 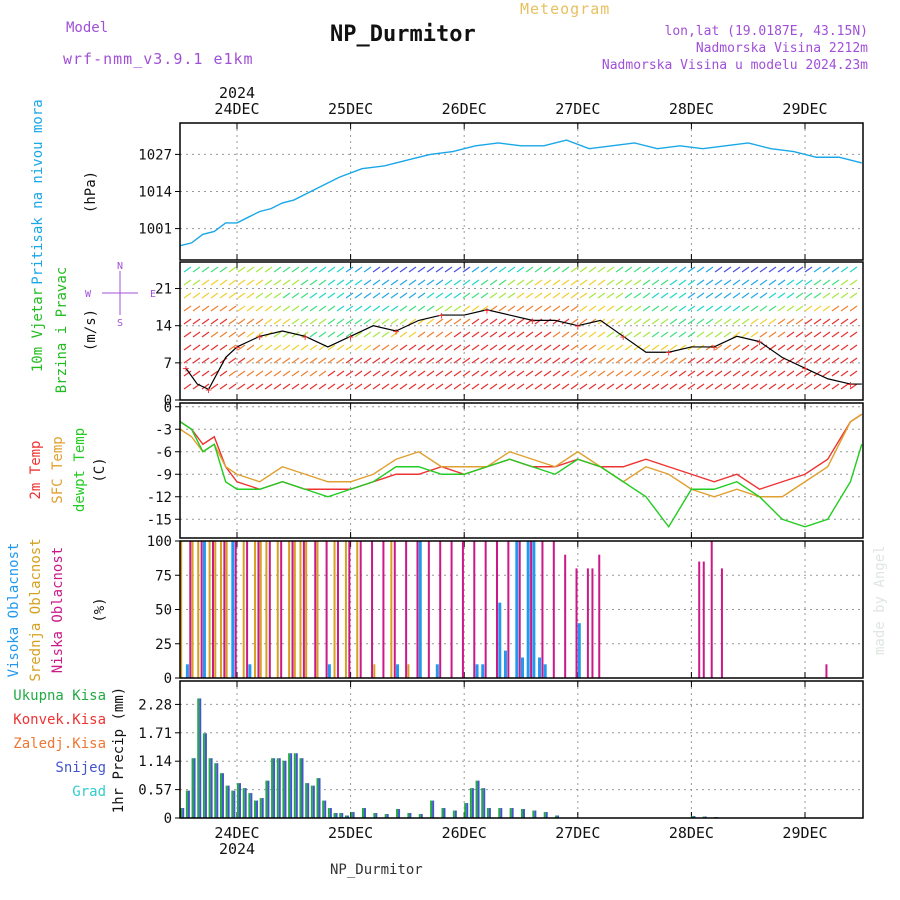 I want to click on pressure-axis-label: Pritisak na nivou mora, so click(x=38, y=191).